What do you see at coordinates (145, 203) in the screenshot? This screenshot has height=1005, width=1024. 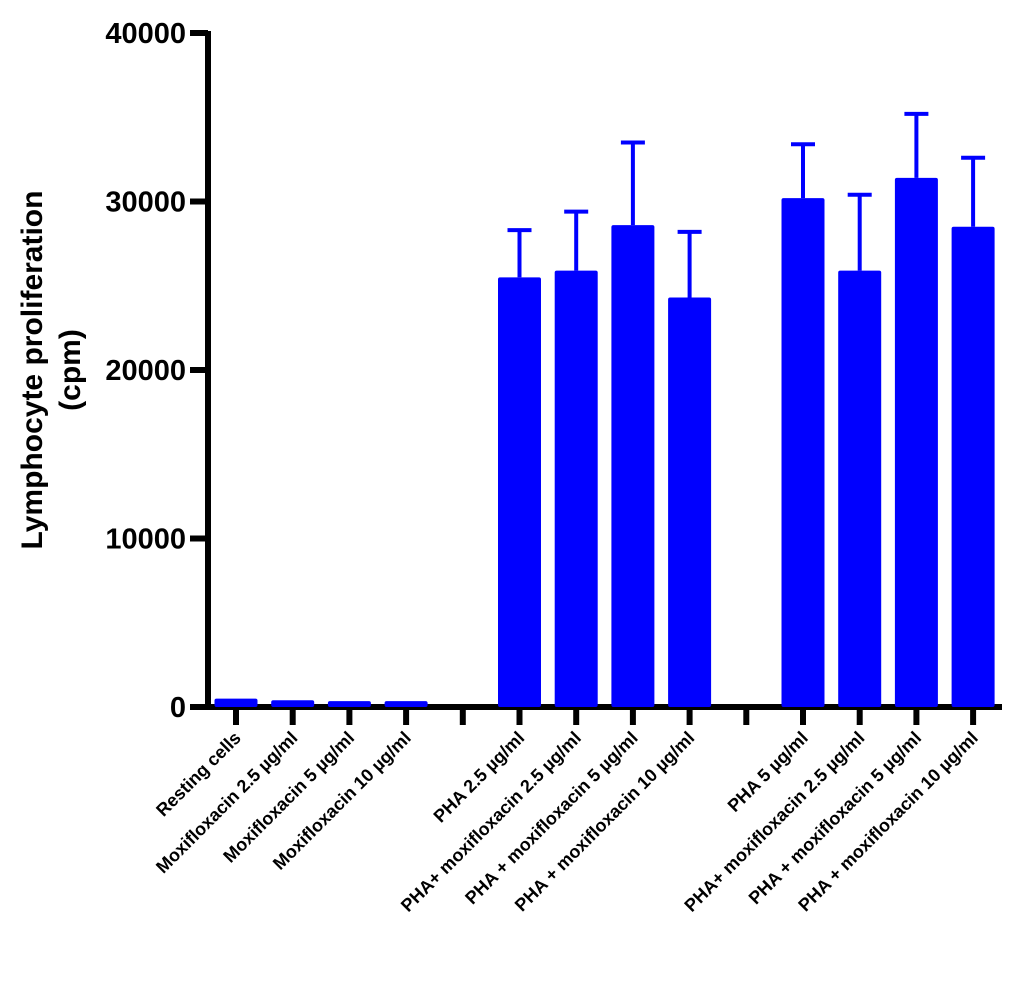 I see `y-tick-label: 30000` at bounding box center [145, 203].